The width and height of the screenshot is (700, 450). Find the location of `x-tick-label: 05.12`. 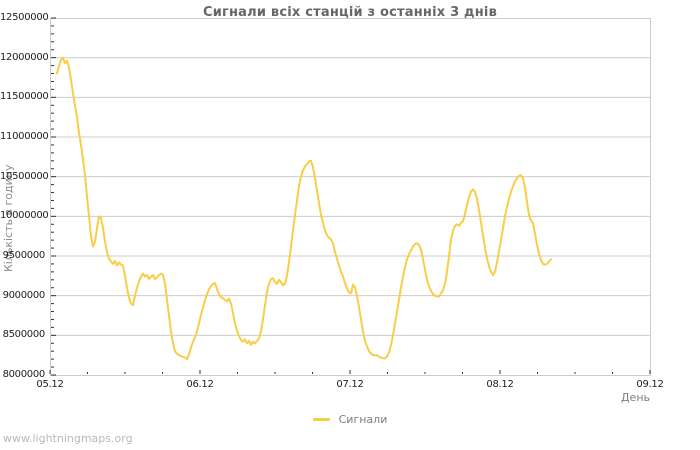

x-tick-label: 05.12 is located at coordinates (50, 384).